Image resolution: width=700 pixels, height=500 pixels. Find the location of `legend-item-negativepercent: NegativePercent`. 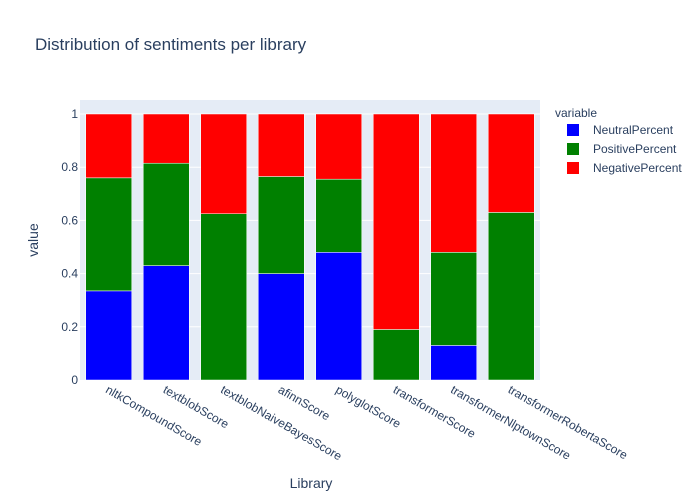

legend-item-negativepercent: NegativePercent is located at coordinates (624, 168).